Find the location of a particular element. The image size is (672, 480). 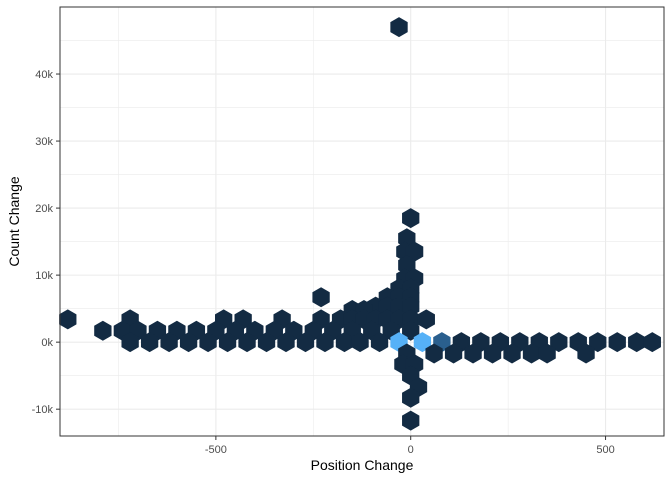

y-tick-label: 20k is located at coordinates (44, 209).